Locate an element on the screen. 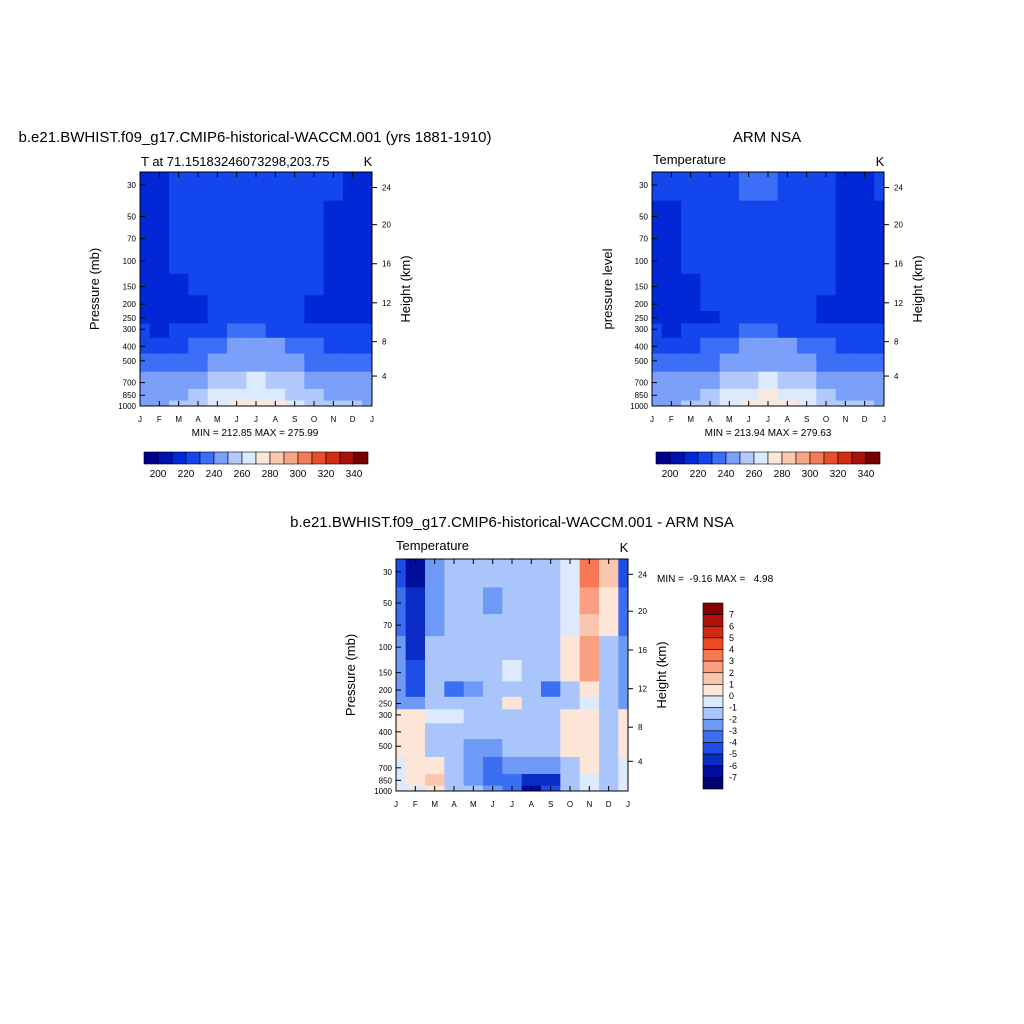 This screenshot has width=1024, height=1024. colorbar-label: 340 is located at coordinates (354, 474).